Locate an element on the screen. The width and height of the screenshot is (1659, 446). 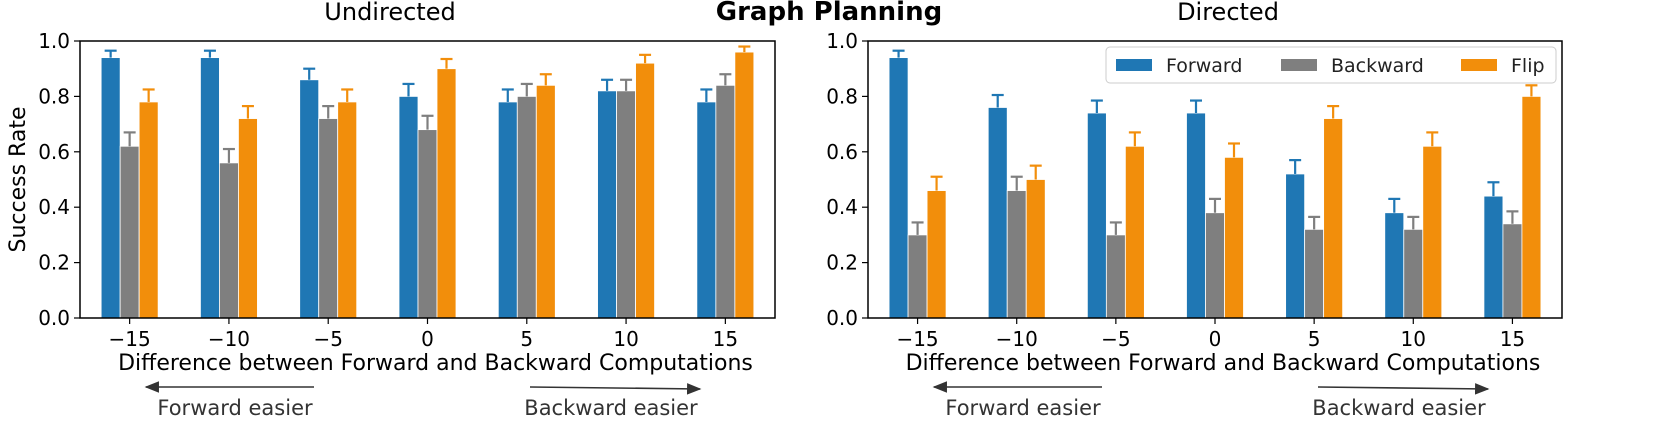
legend-swatch-backward is located at coordinates (1299, 65).